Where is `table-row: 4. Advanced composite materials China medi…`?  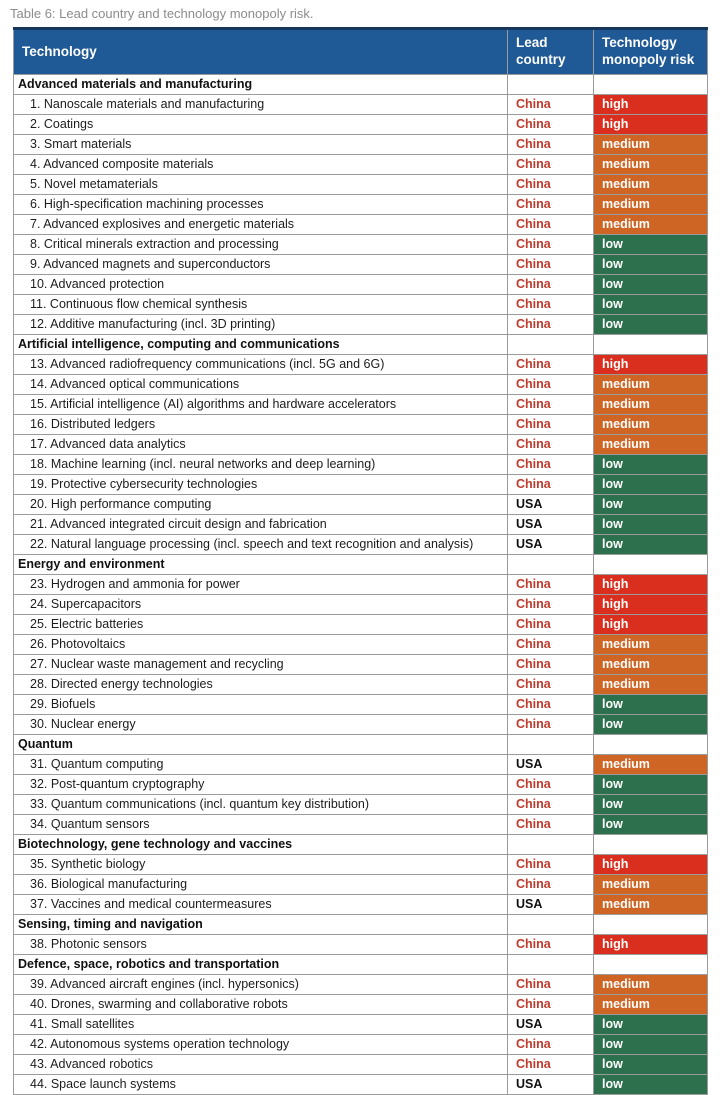 table-row: 4. Advanced composite materials China medi… is located at coordinates (360, 164).